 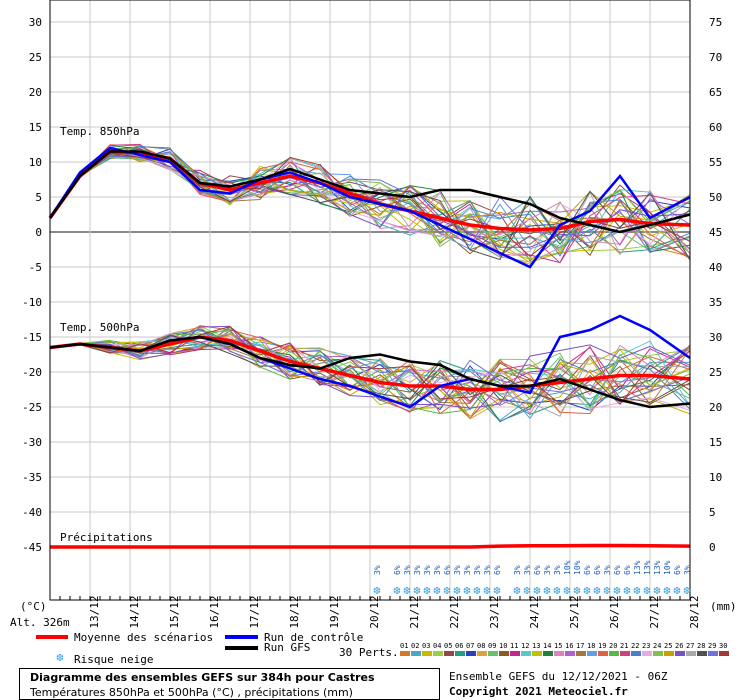 What do you see at coordinates (113, 659) in the screenshot?
I see `legend-snow-label: Risque neige` at bounding box center [113, 659].